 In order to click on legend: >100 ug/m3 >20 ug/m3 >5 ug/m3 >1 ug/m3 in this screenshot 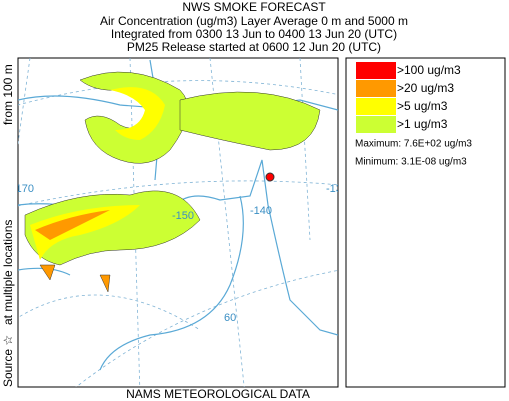, I will do `click(408, 97)`.